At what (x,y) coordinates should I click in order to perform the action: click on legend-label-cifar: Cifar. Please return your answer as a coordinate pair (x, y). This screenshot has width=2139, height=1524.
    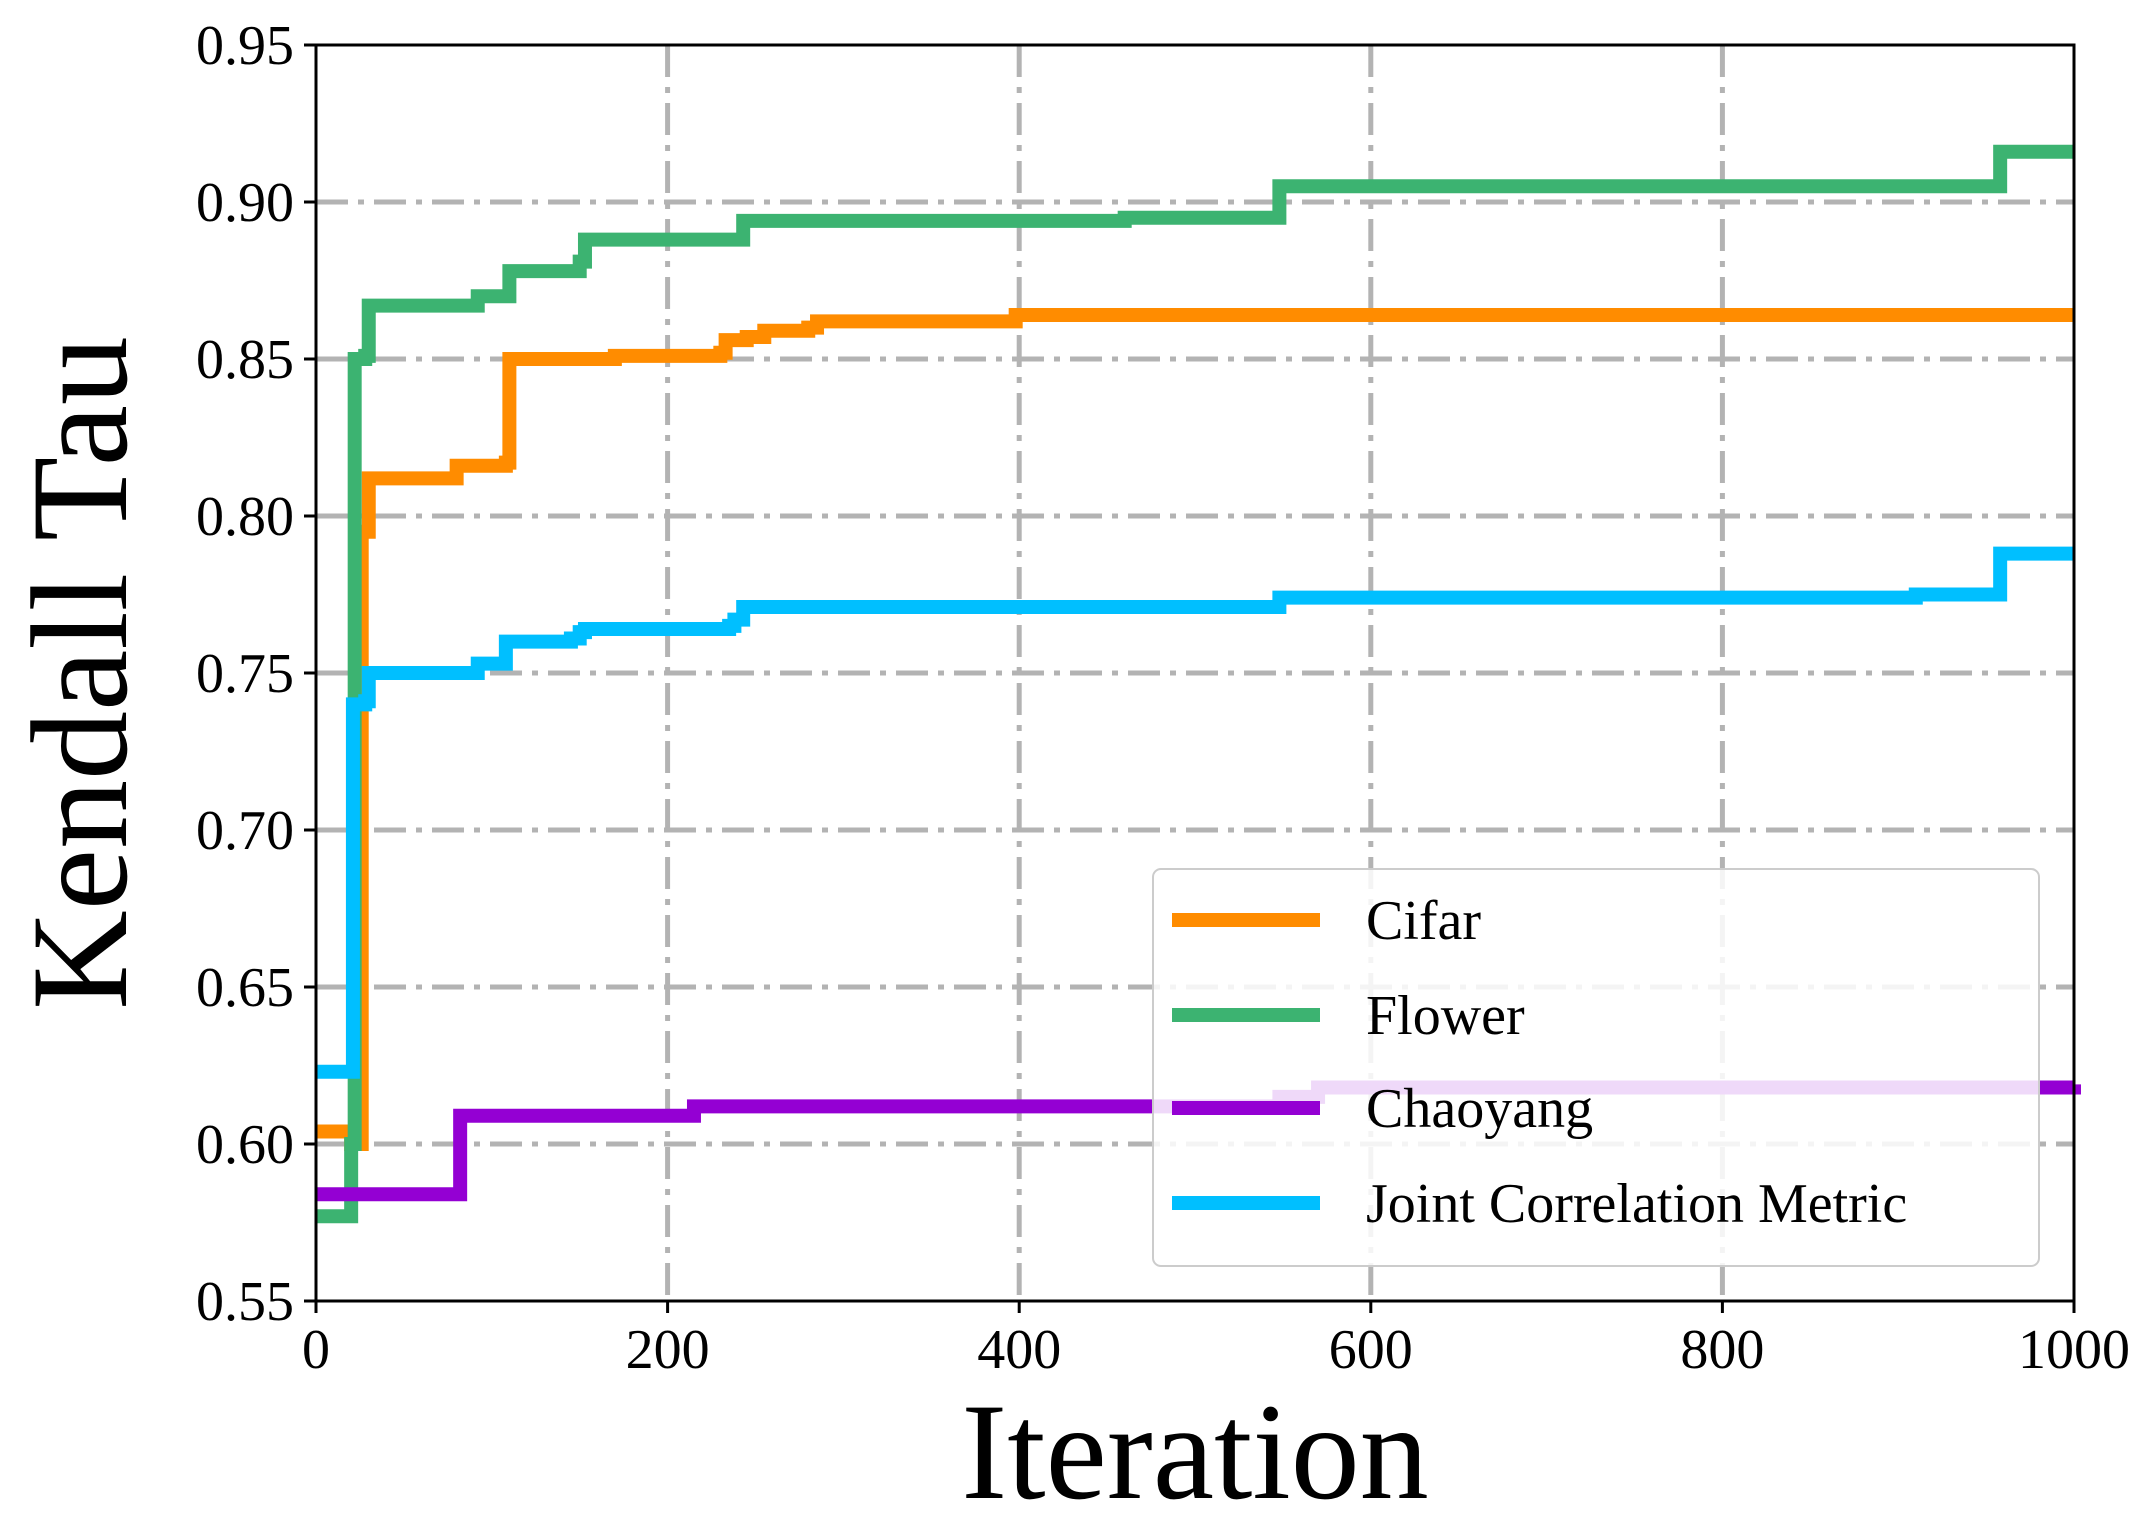
    Looking at the image, I should click on (1423, 921).